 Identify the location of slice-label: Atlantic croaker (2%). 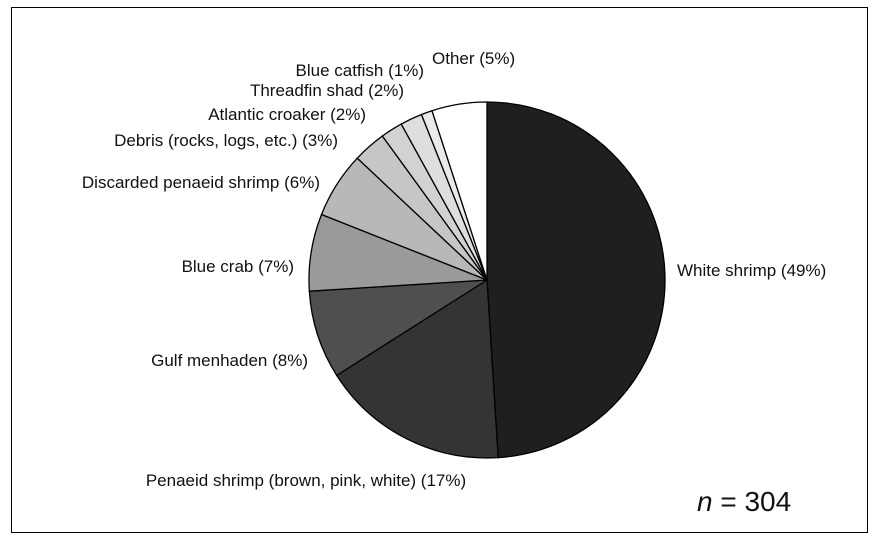
(287, 114).